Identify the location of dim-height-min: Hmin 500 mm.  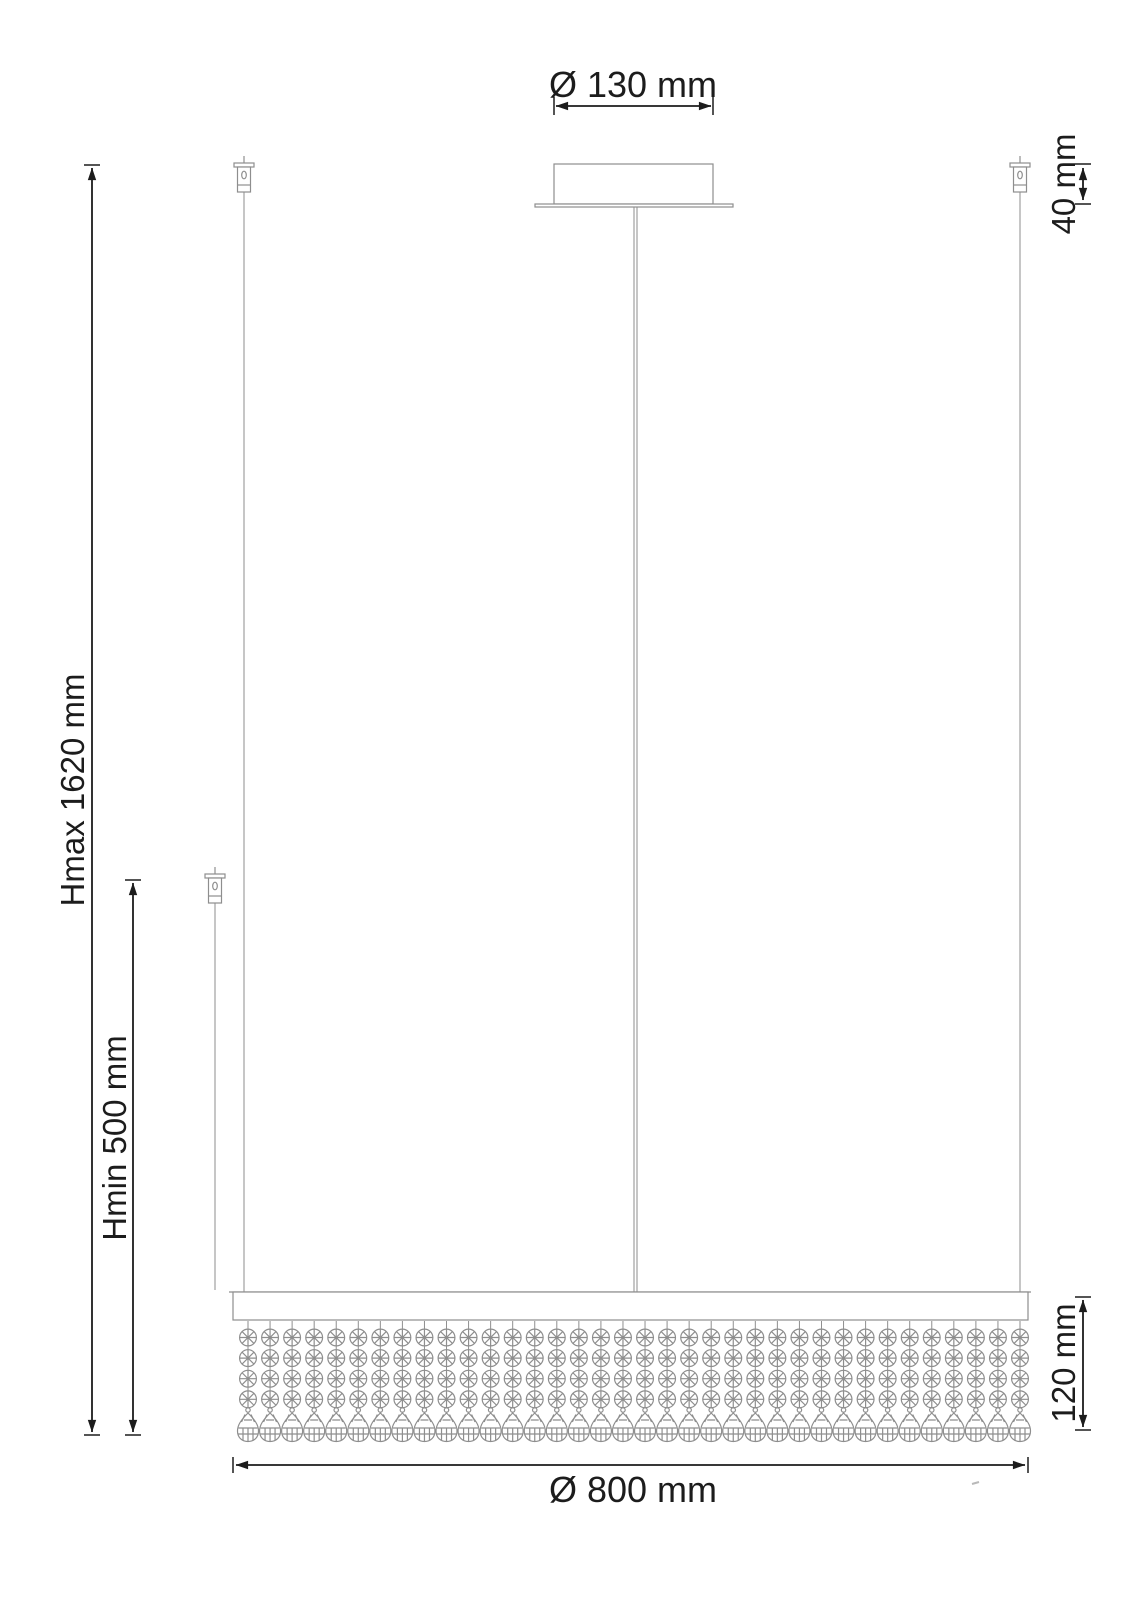
(118, 1157).